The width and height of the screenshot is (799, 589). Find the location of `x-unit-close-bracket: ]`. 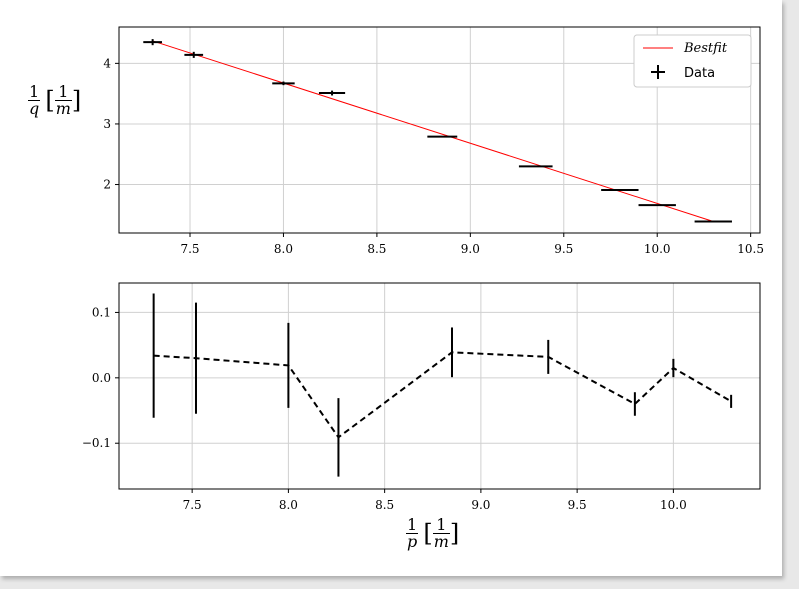

x-unit-close-bracket: ] is located at coordinates (454, 533).